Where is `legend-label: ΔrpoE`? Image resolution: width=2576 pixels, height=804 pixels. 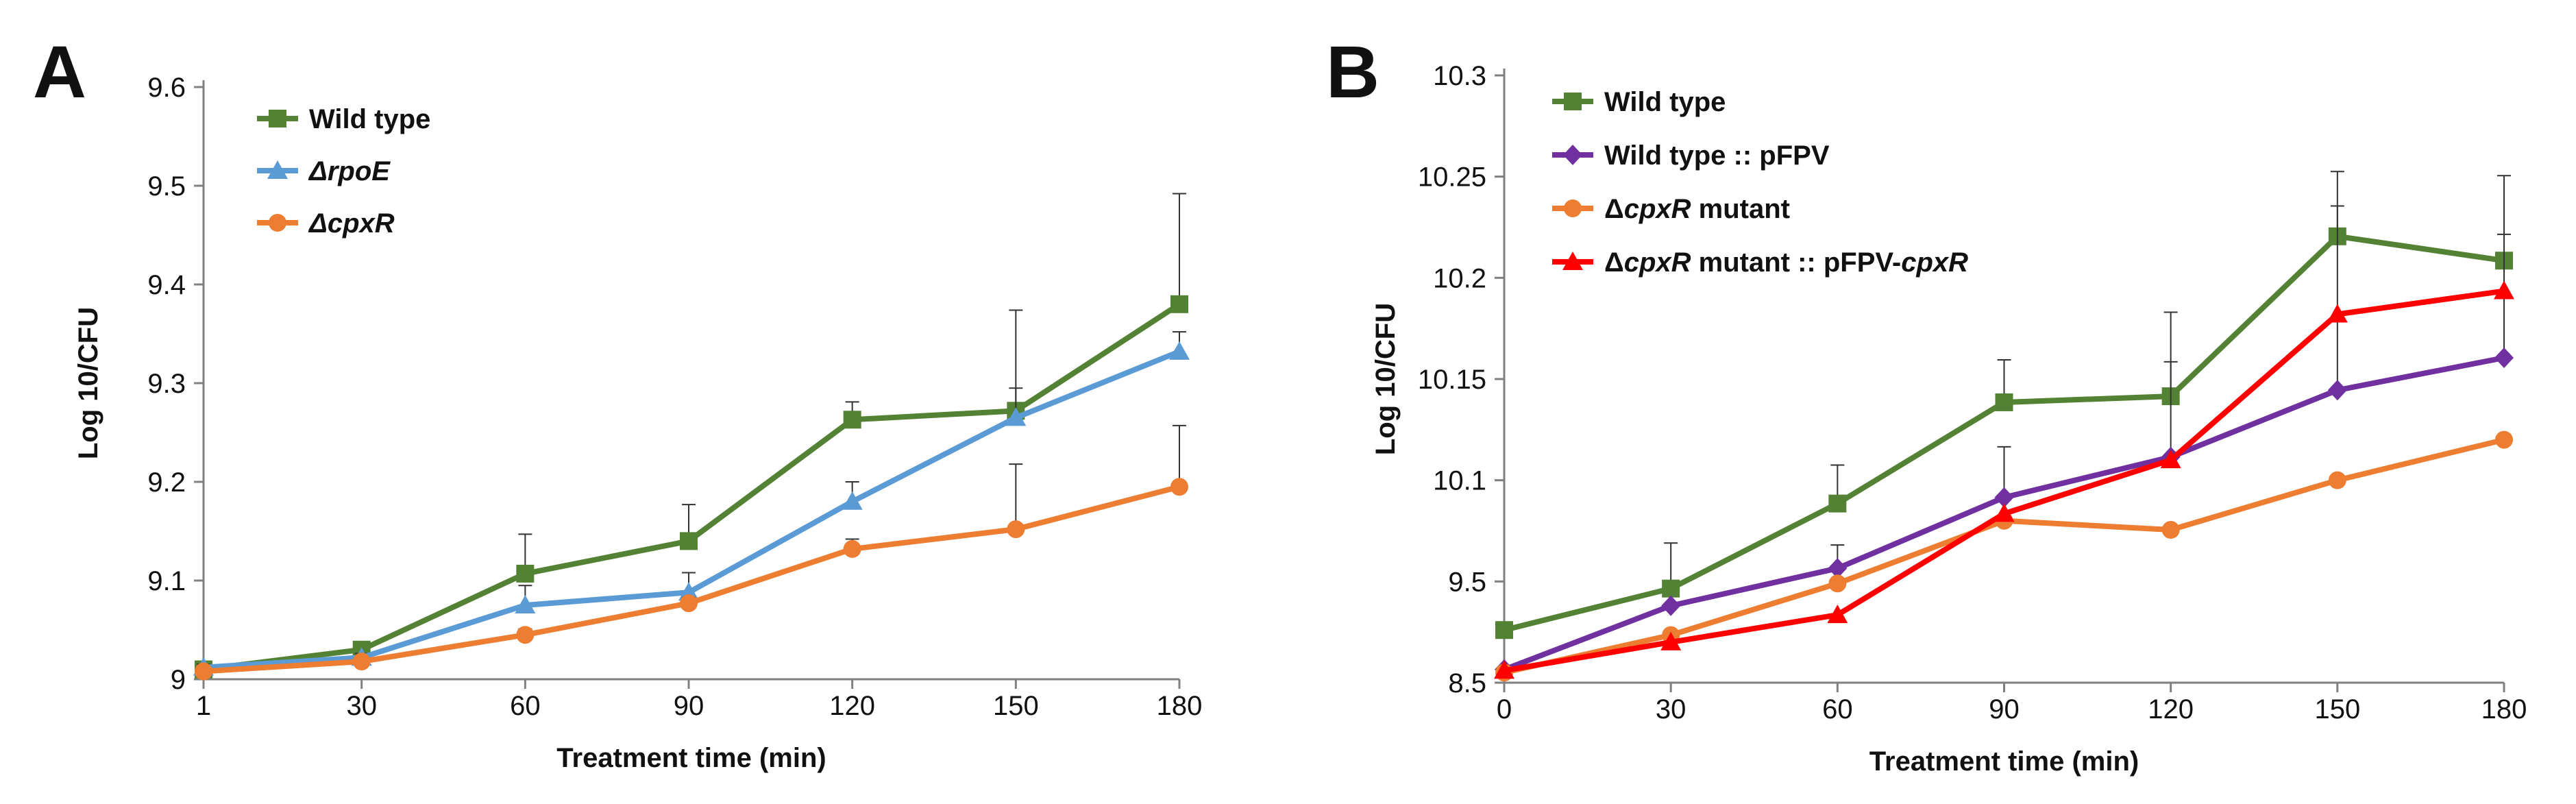 legend-label: ΔrpoE is located at coordinates (350, 171).